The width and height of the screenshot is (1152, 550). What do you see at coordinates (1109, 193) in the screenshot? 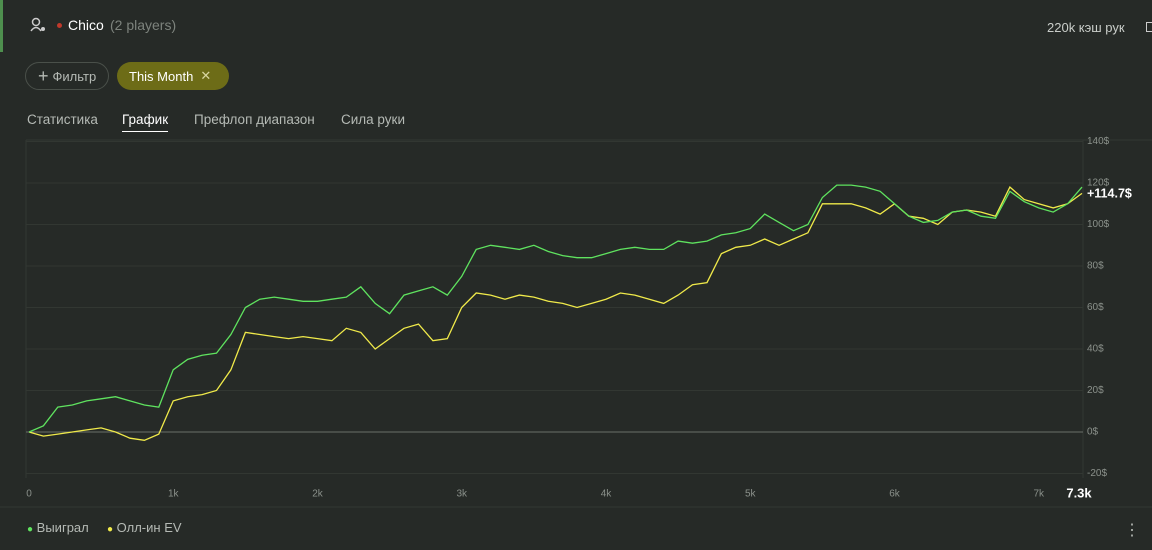
I see `end-label: +114.7$` at bounding box center [1109, 193].